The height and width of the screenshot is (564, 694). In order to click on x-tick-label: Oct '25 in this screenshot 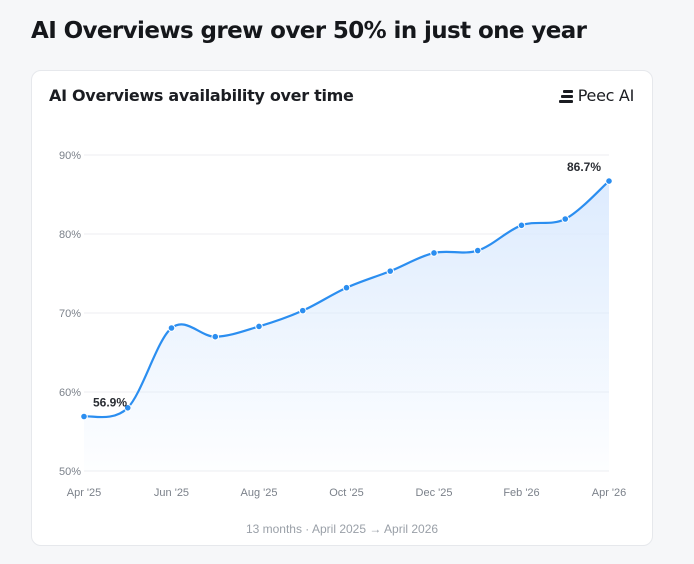, I will do `click(346, 493)`.